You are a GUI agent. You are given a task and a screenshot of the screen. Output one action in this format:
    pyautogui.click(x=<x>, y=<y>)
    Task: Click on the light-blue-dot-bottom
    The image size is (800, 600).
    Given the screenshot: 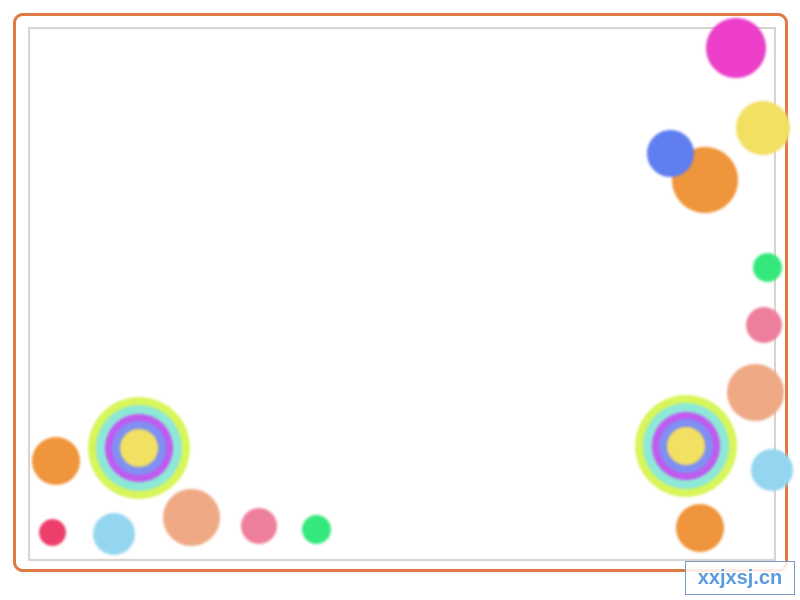 What is the action you would take?
    pyautogui.click(x=114, y=534)
    